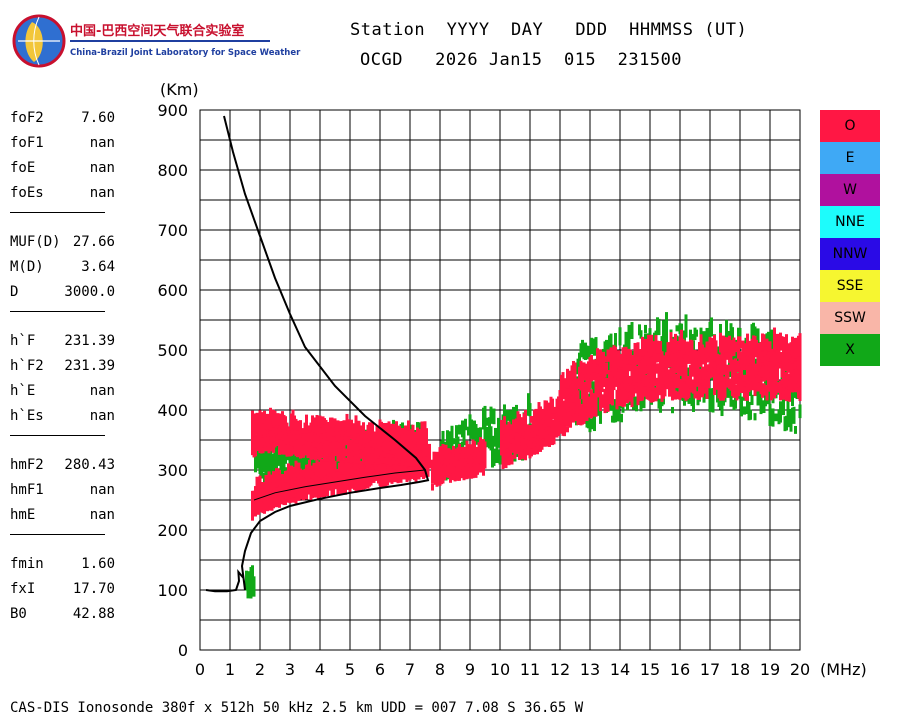  Describe the element at coordinates (27, 564) in the screenshot. I see `parameter-key: fmin` at that location.